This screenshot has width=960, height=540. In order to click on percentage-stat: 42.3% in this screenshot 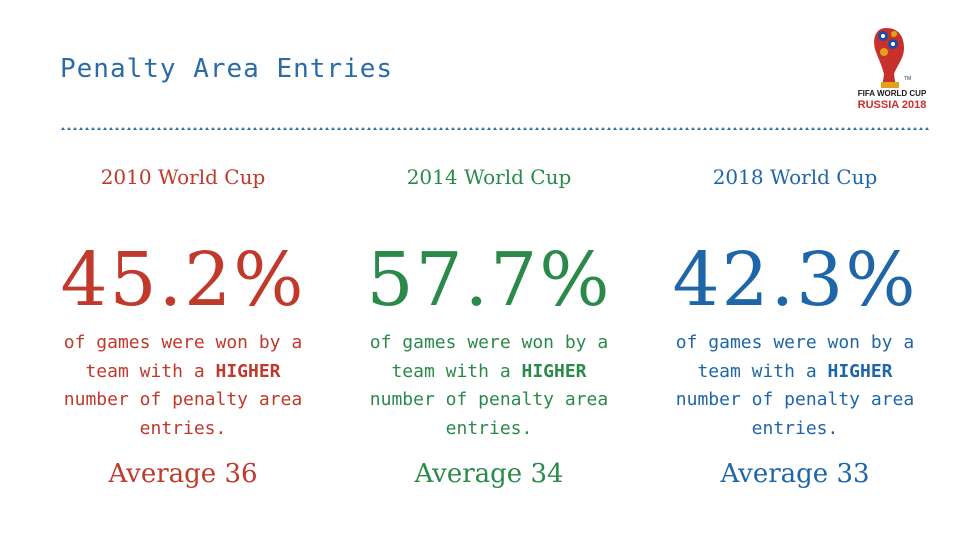, I will do `click(795, 280)`.